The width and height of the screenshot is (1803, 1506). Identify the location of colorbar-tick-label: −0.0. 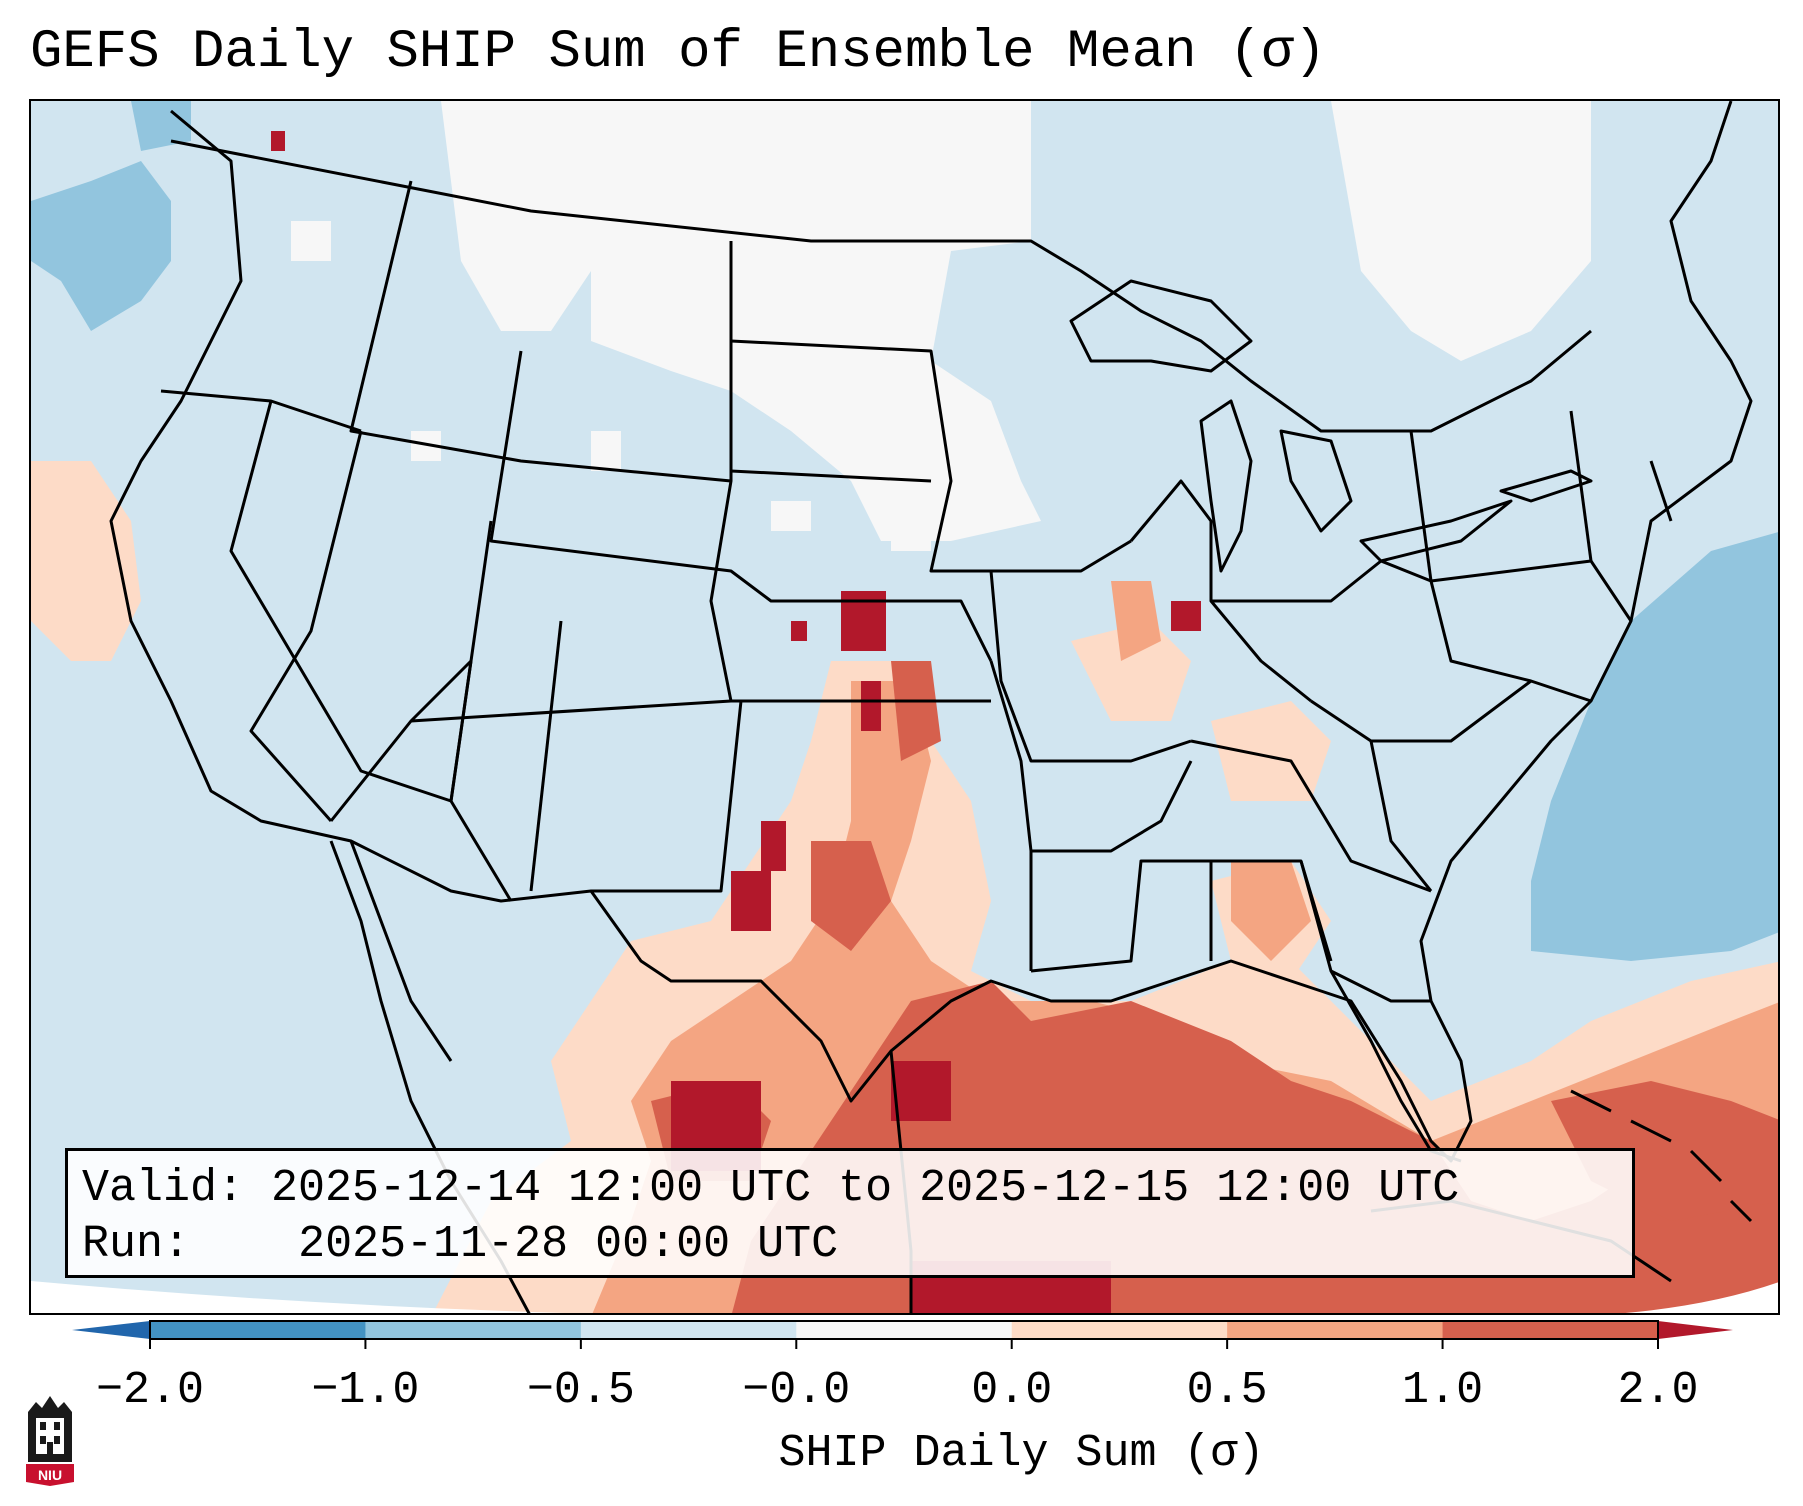
(796, 1390).